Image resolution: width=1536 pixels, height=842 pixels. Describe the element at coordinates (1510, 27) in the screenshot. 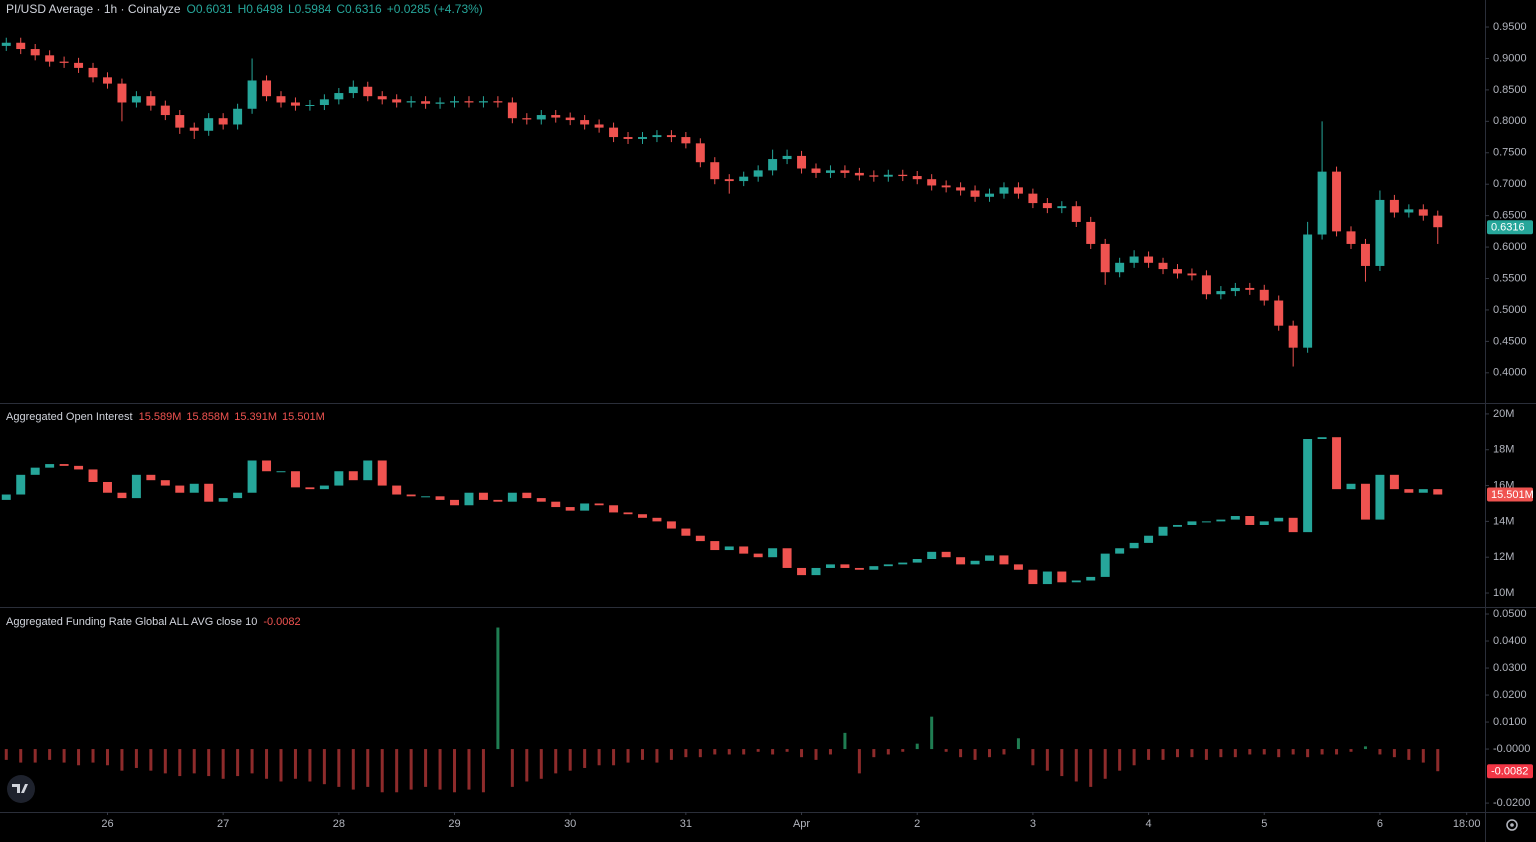

I see `y-tick-label: 0.9500` at that location.